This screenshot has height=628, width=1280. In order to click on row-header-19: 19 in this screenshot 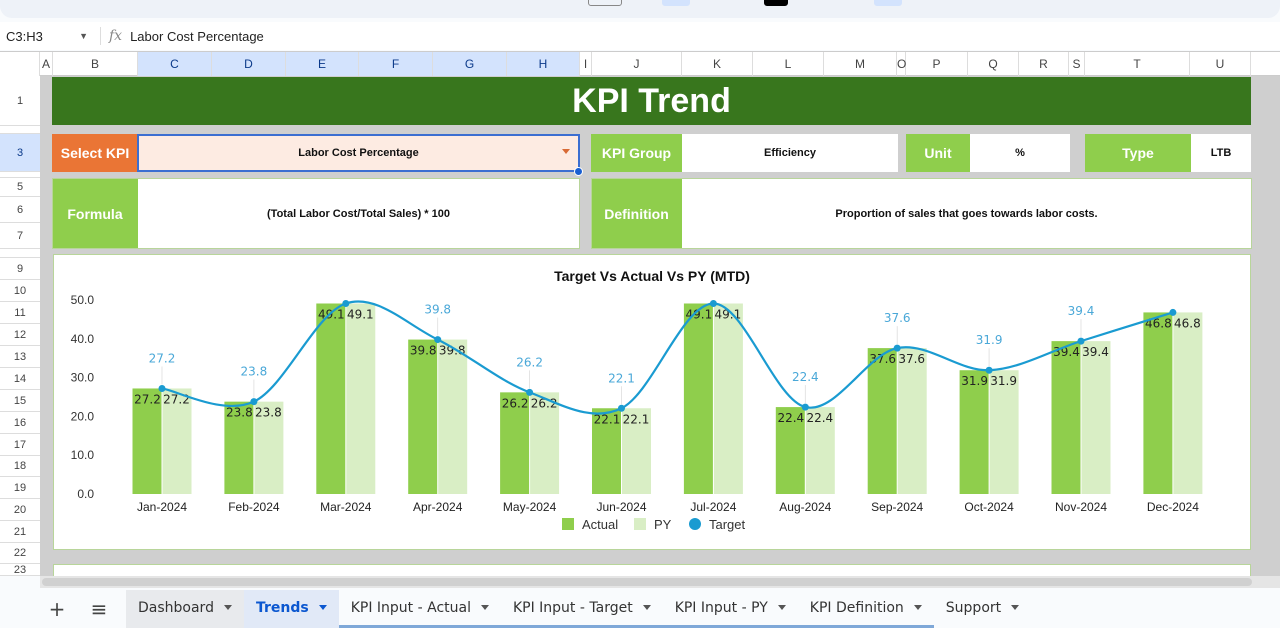, I will do `click(20, 488)`.